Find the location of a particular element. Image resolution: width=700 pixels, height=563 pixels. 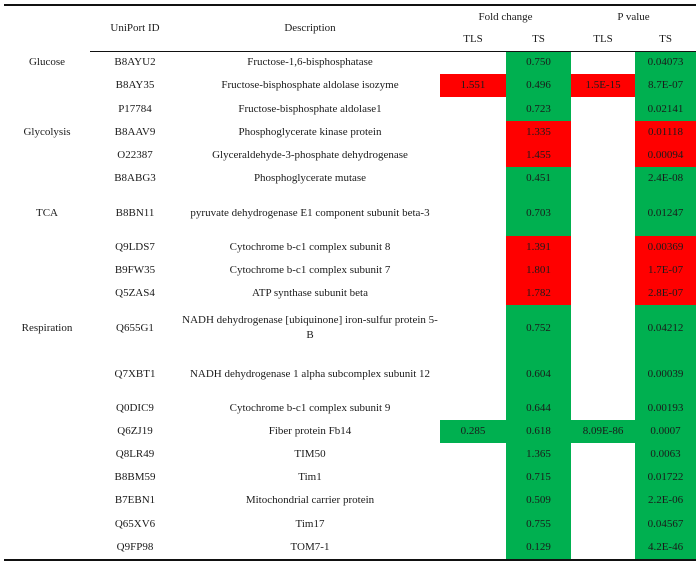

p-value-tls-header: TLS is located at coordinates (603, 40).